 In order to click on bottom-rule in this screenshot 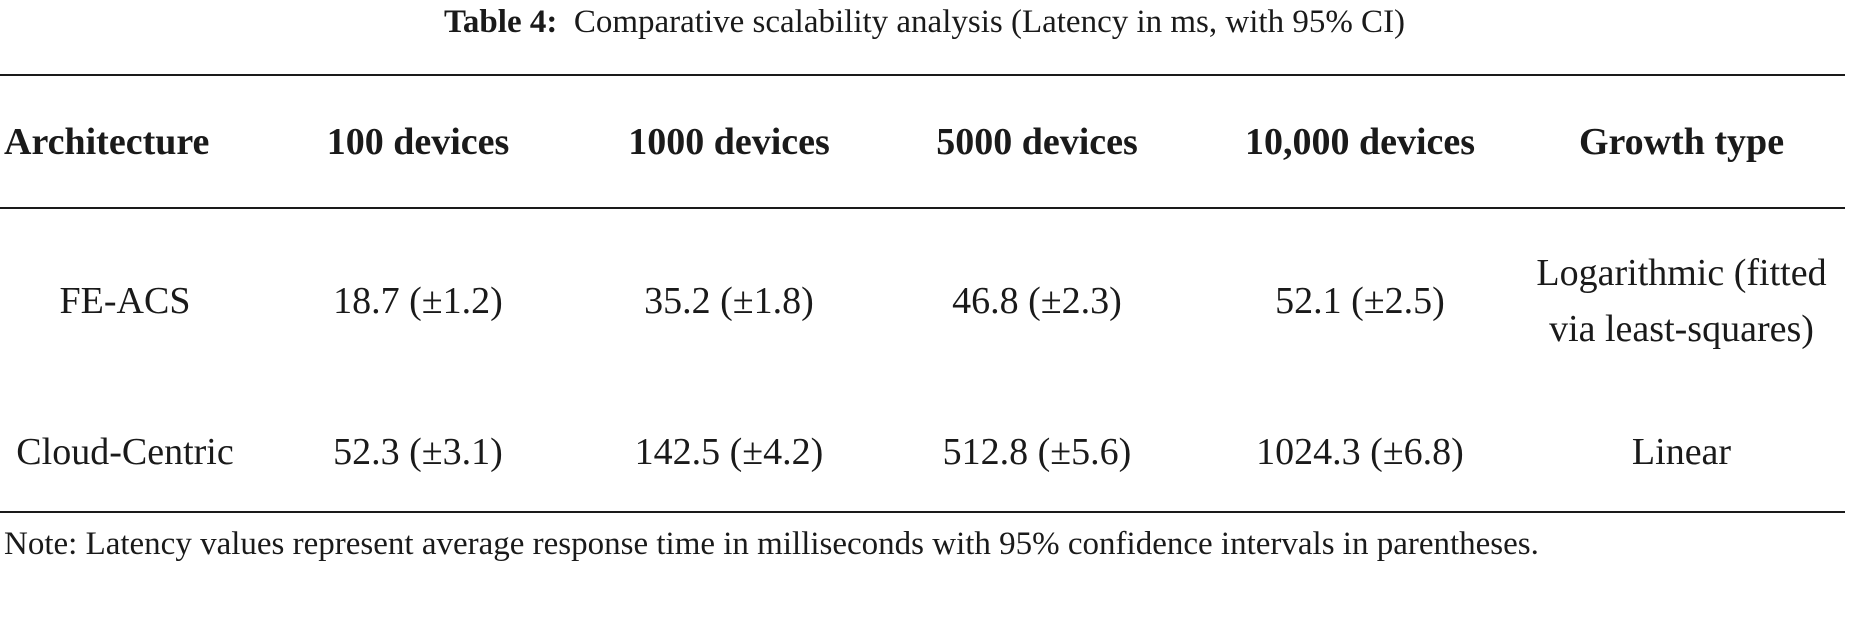, I will do `click(922, 512)`.